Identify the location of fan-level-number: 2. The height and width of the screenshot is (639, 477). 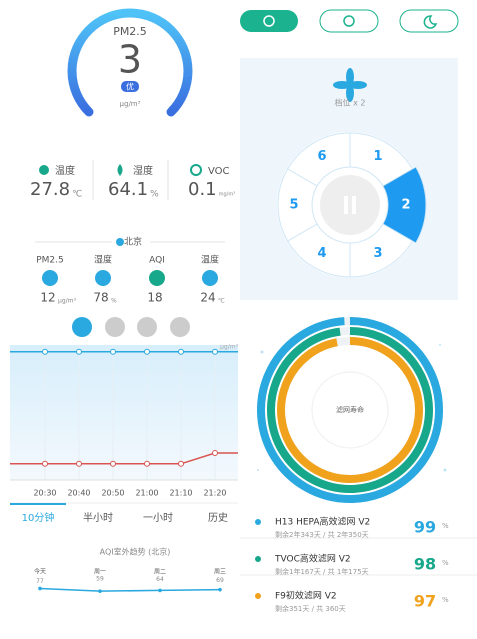
(405, 205).